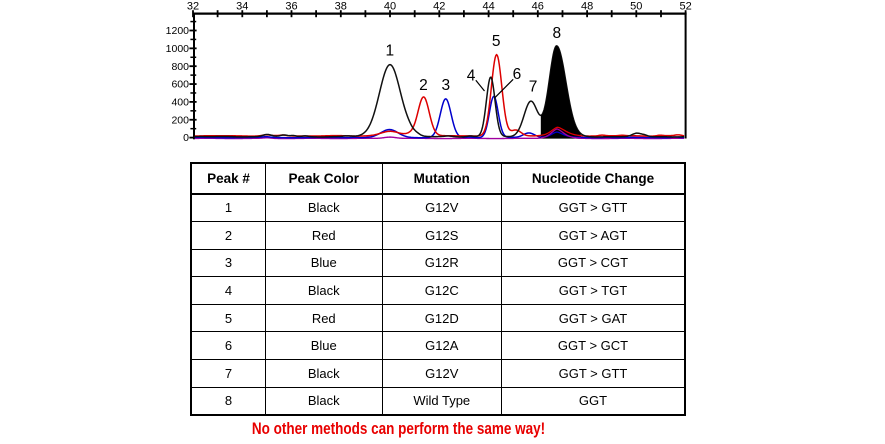  I want to click on svg-text: 600, so click(180, 85).